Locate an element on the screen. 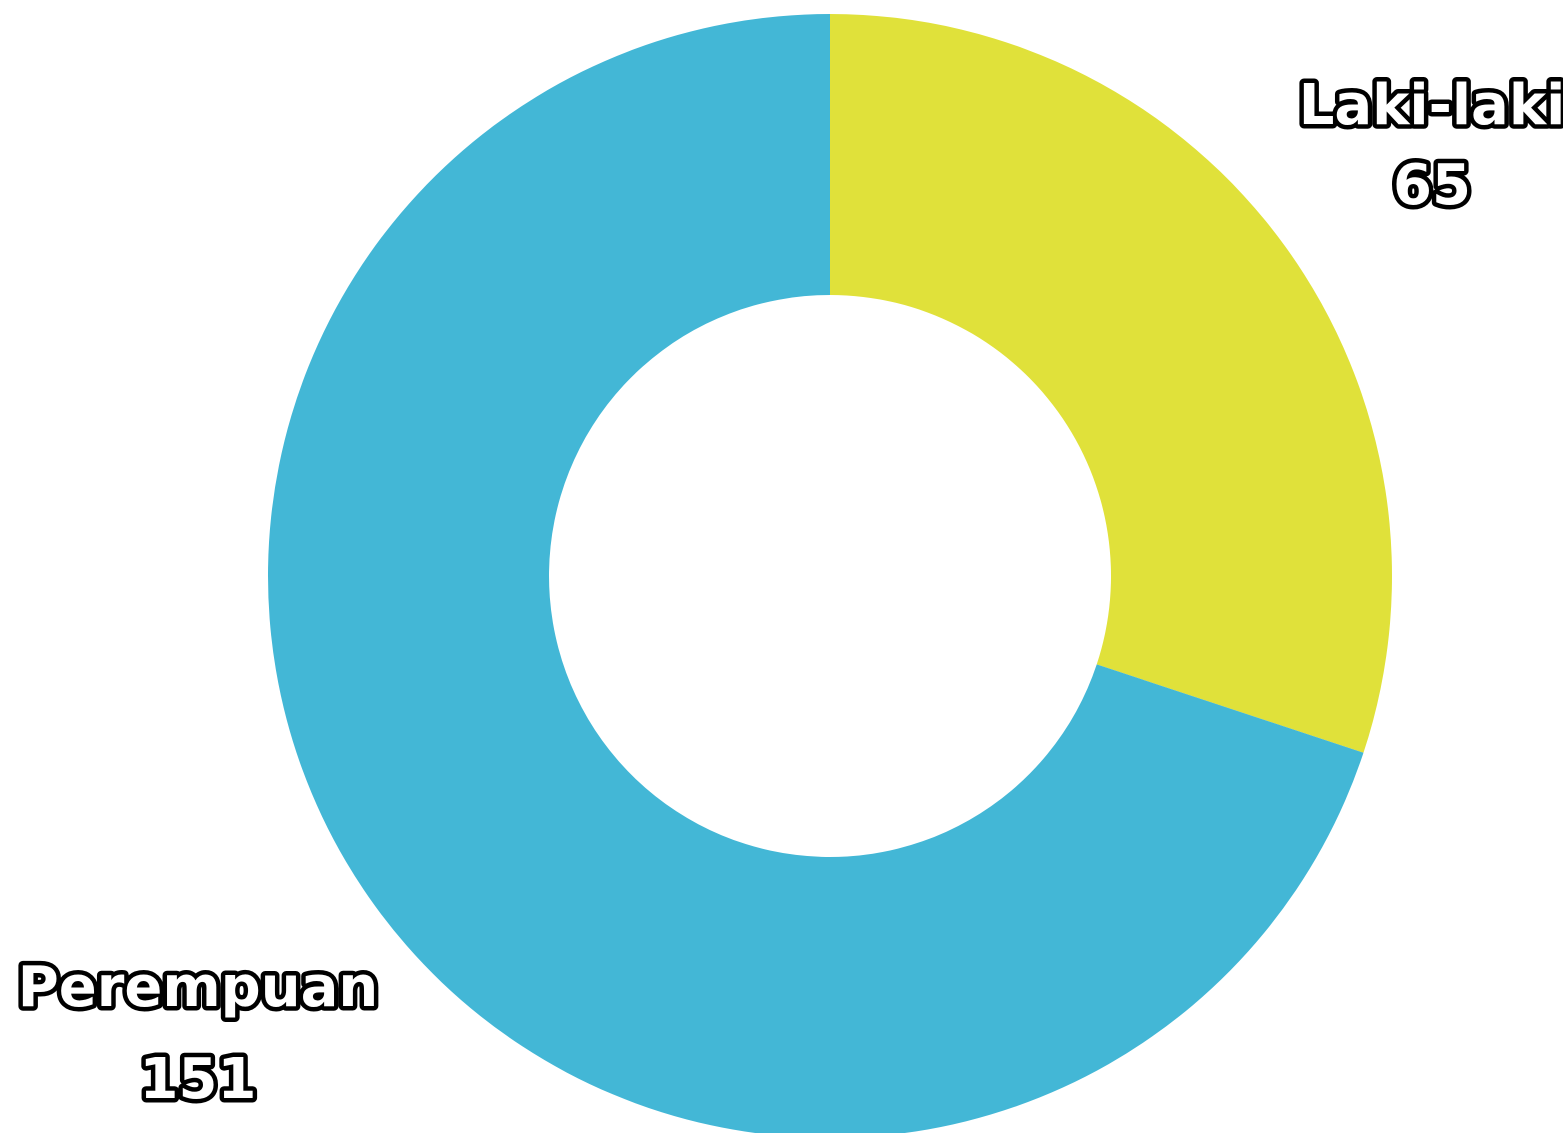 The width and height of the screenshot is (1563, 1133). slice-label-perempuan: Perempuan is located at coordinates (198, 987).